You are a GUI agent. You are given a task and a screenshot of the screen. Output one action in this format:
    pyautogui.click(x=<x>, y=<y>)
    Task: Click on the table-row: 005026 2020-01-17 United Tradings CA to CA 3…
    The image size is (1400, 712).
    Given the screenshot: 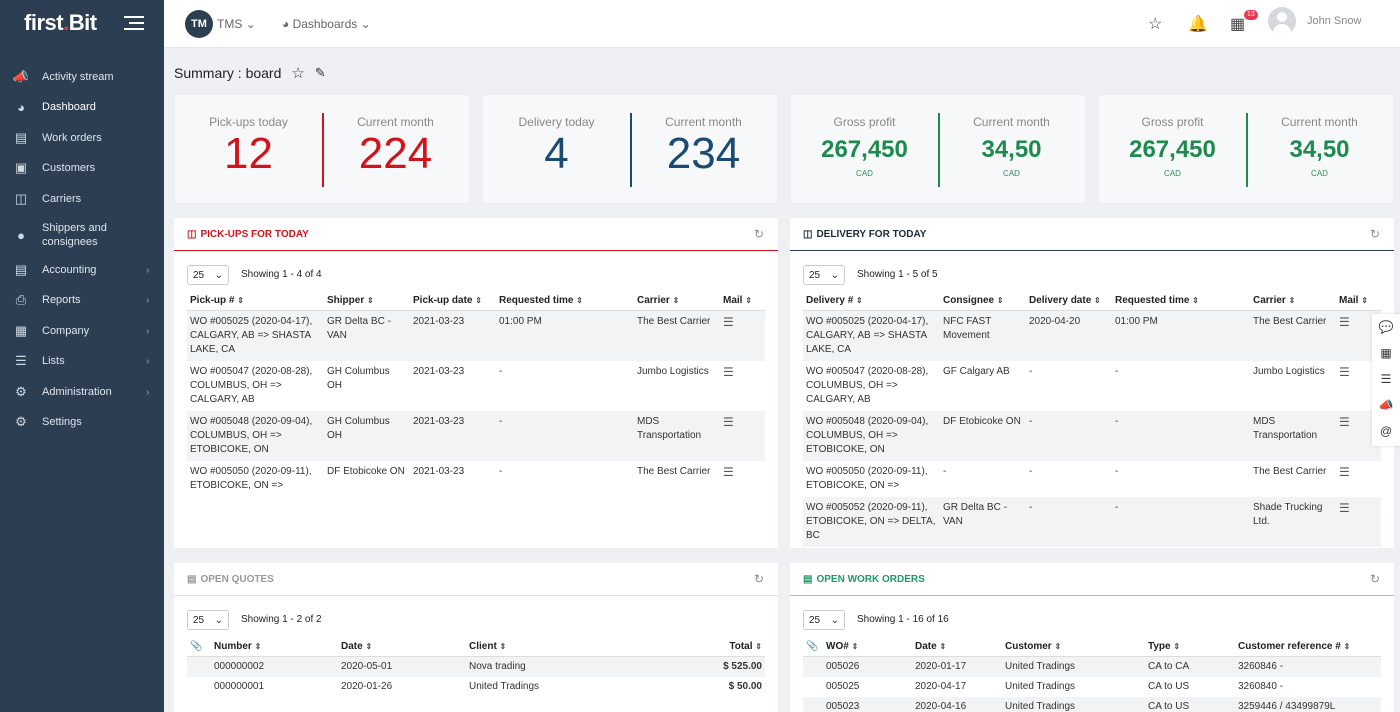 What is the action you would take?
    pyautogui.click(x=1092, y=666)
    